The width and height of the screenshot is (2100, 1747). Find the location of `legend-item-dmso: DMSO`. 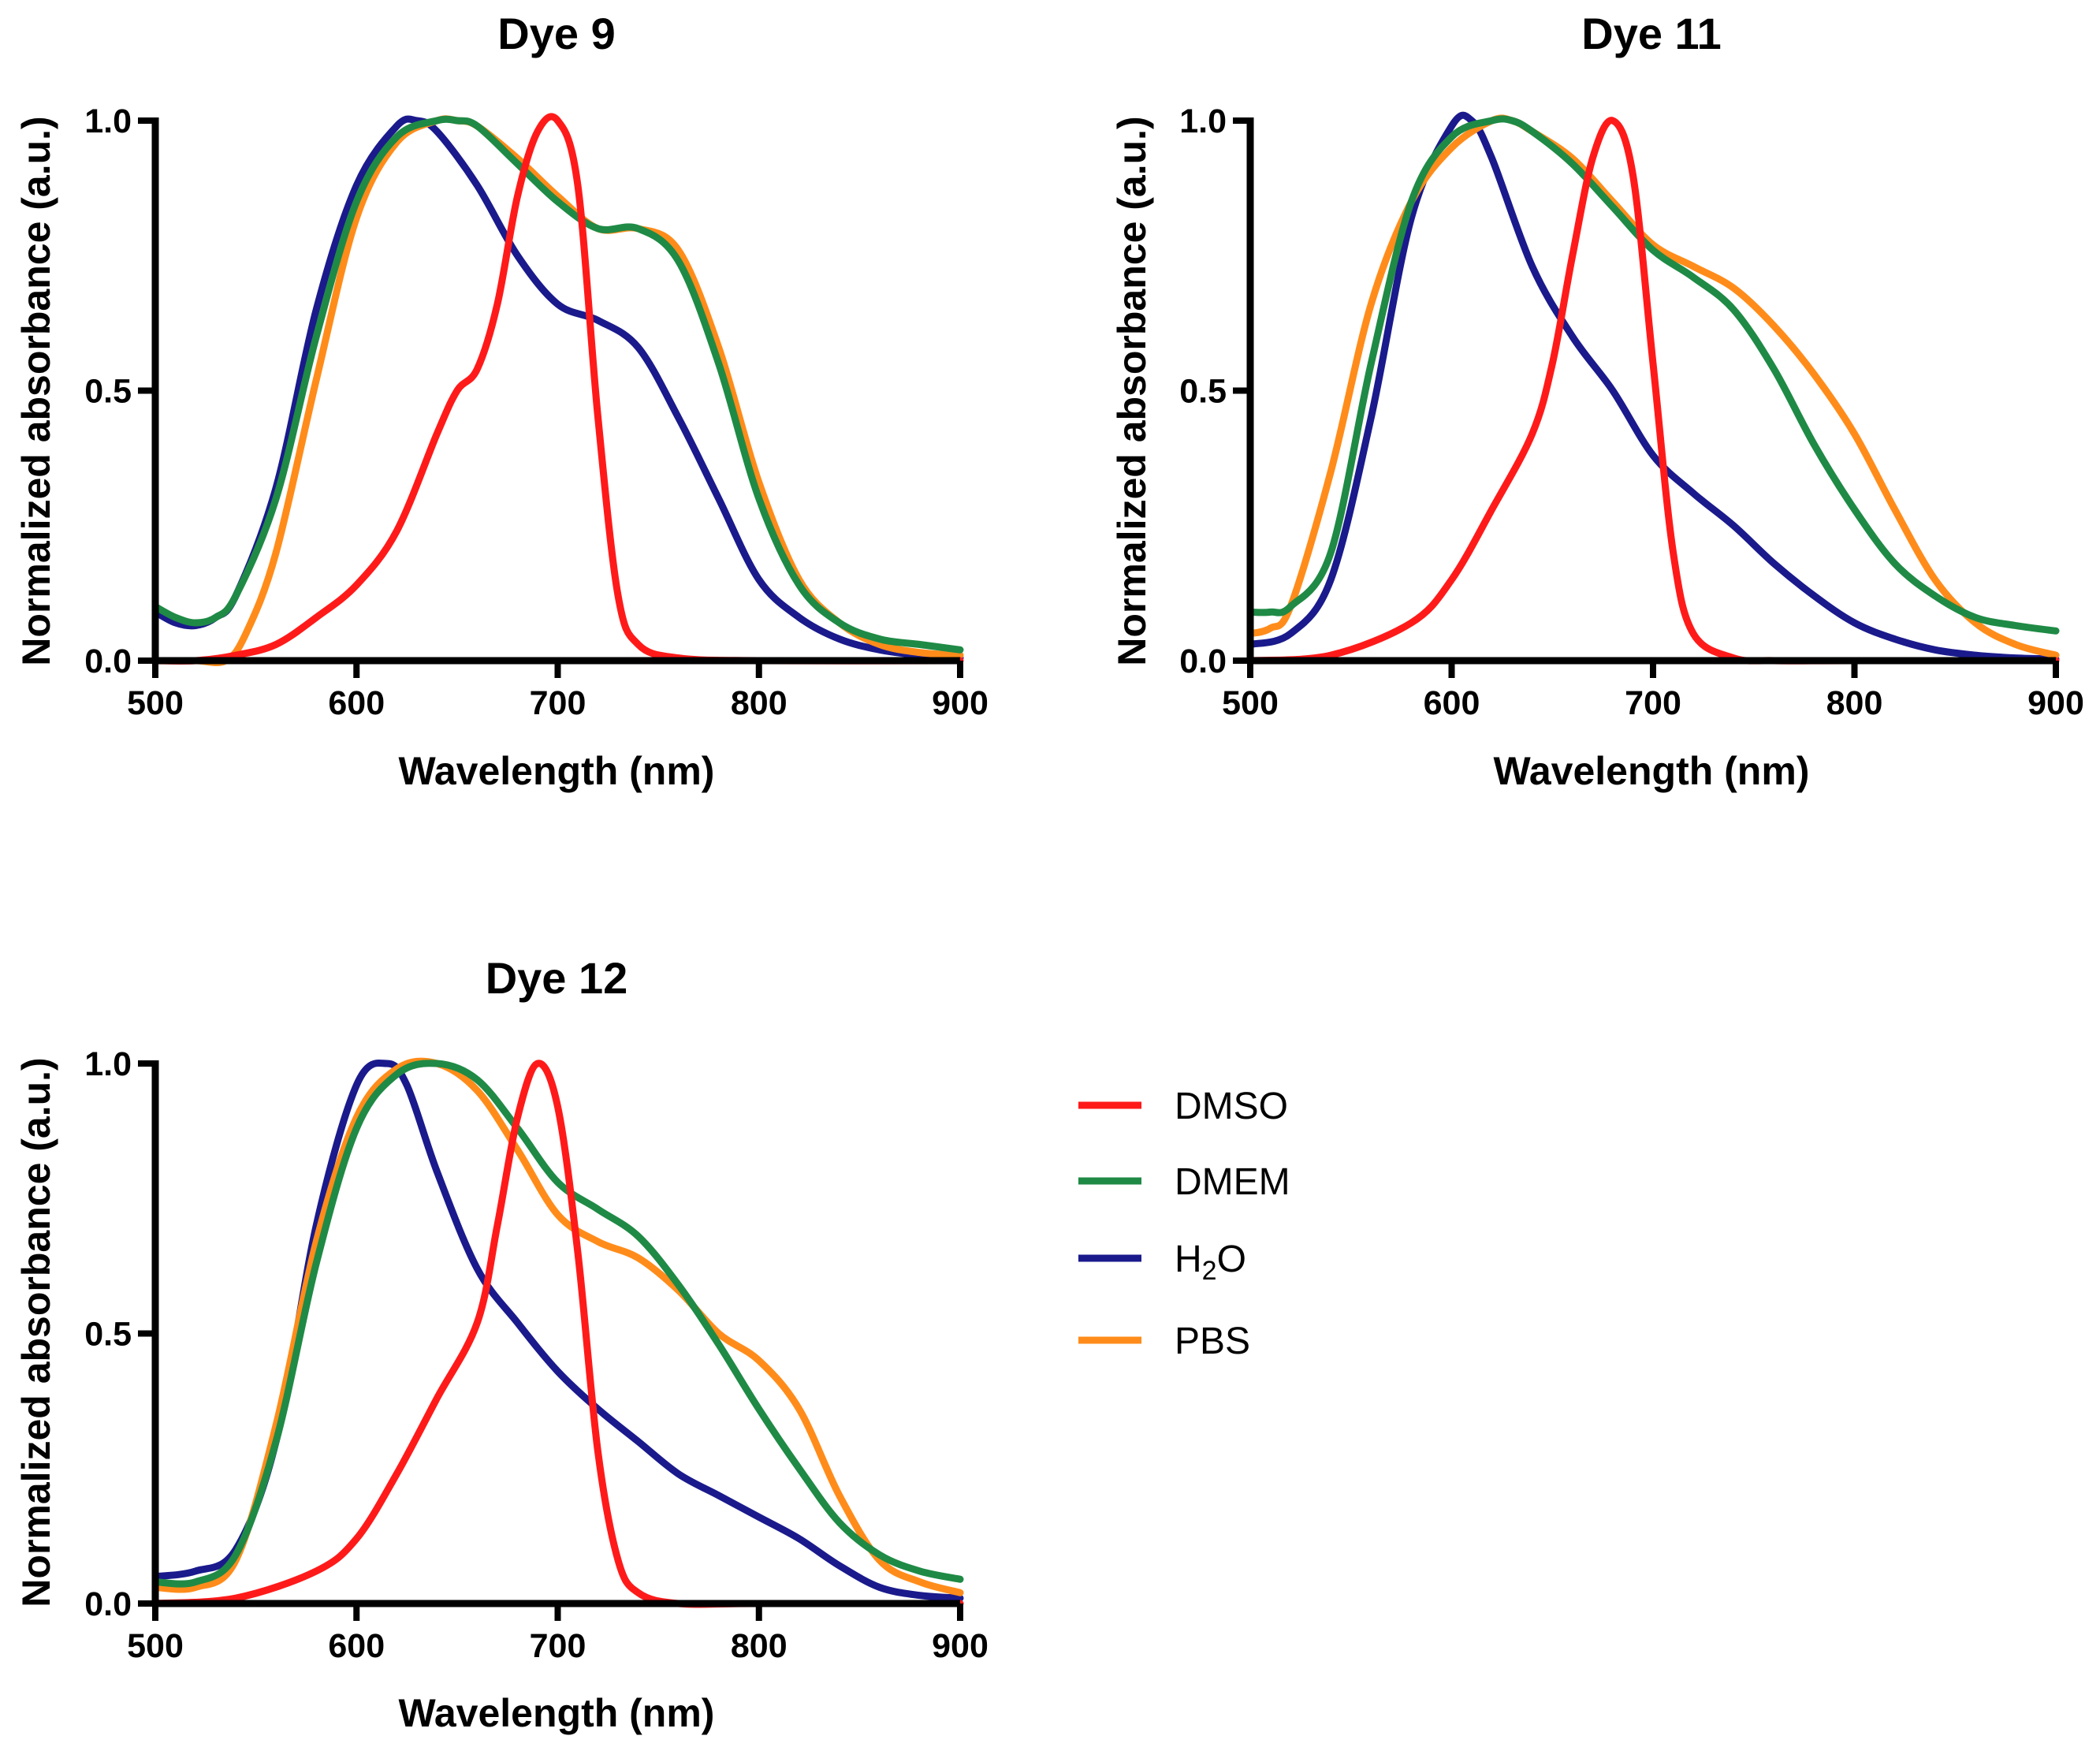

legend-item-dmso: DMSO is located at coordinates (1183, 1106).